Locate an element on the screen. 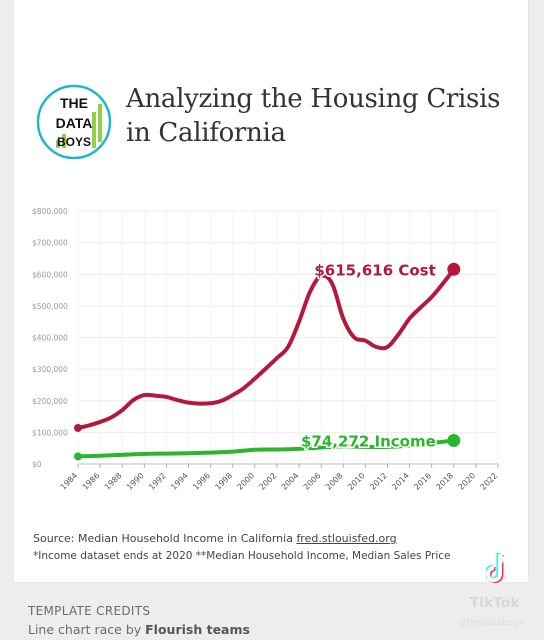  x-tick-label: 1984 is located at coordinates (69, 481).